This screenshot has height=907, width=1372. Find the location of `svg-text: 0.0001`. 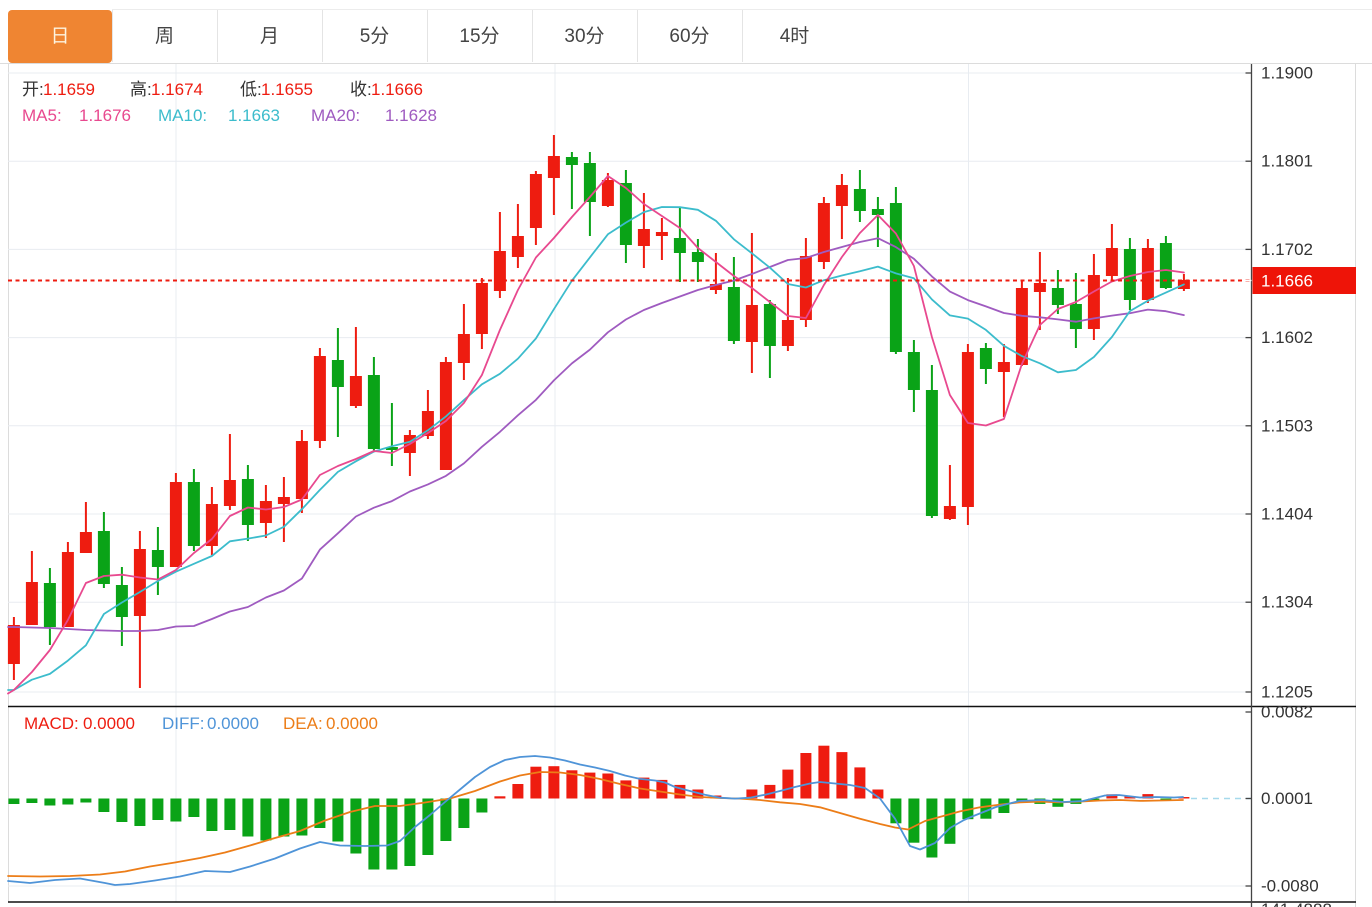

svg-text: 0.0001 is located at coordinates (1287, 798).